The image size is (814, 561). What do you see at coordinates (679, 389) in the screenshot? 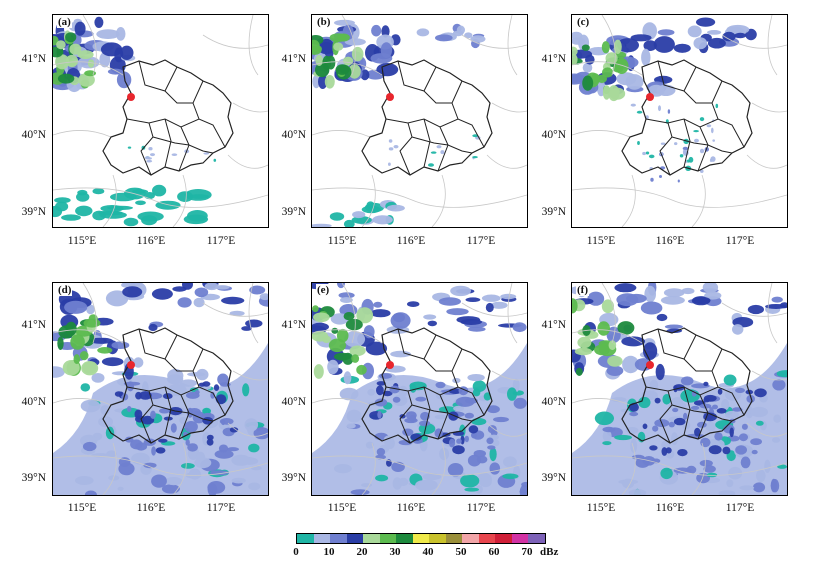
I see `county-boundaries` at bounding box center [679, 389].